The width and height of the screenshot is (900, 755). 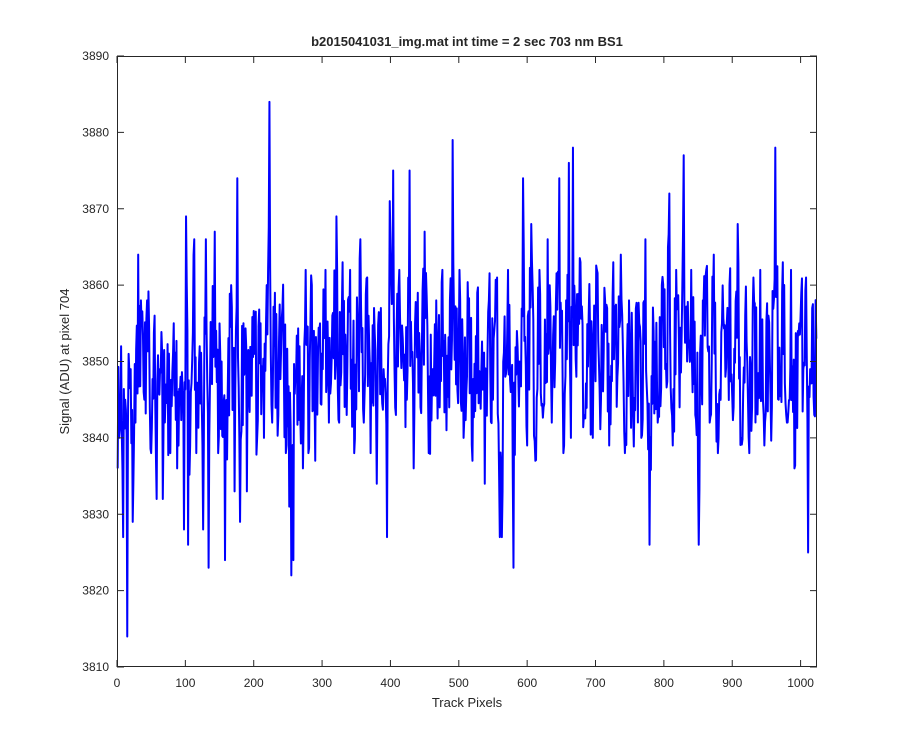 What do you see at coordinates (95, 591) in the screenshot?
I see `y-tick-label: 3820` at bounding box center [95, 591].